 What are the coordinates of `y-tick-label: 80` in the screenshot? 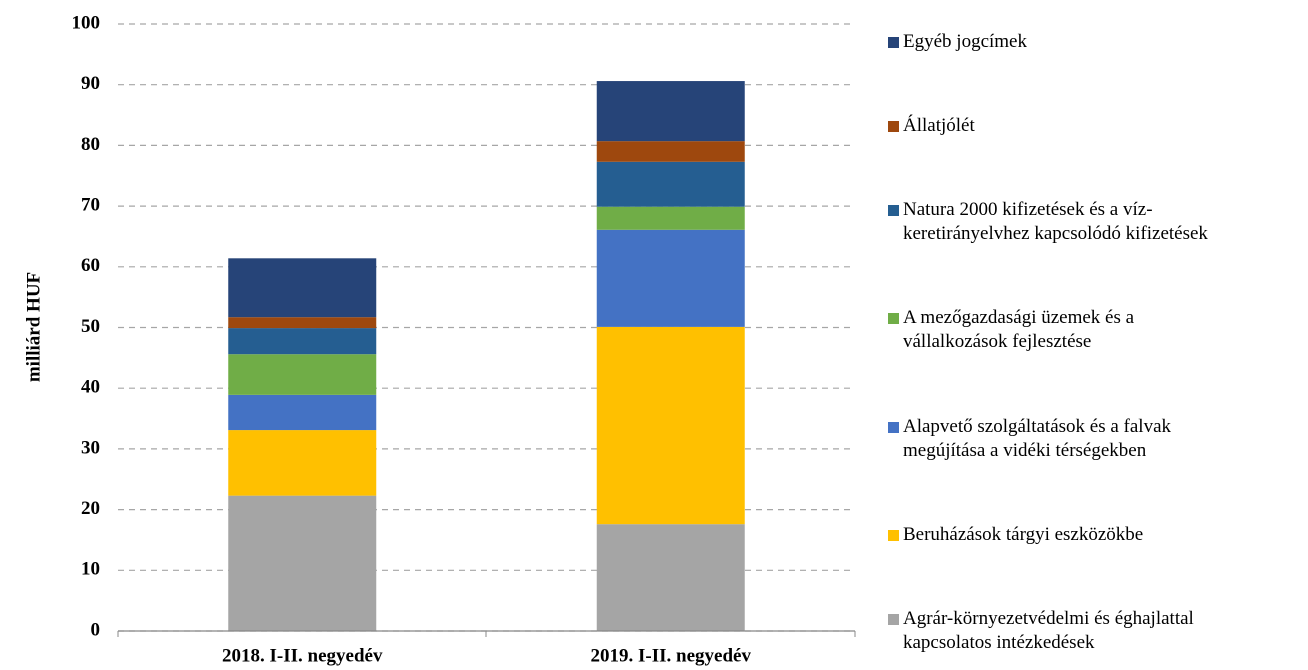 It's located at (90, 144).